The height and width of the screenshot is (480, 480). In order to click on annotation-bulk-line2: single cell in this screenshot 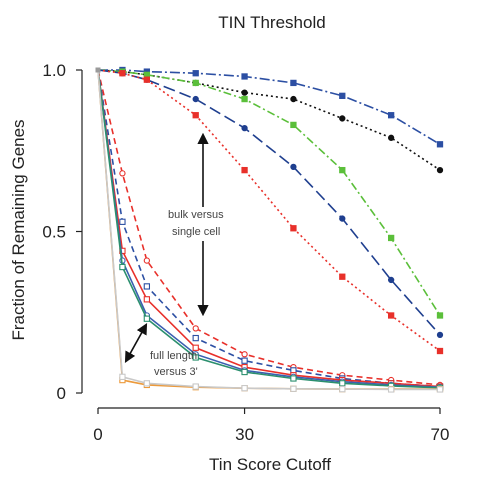, I will do `click(196, 232)`.